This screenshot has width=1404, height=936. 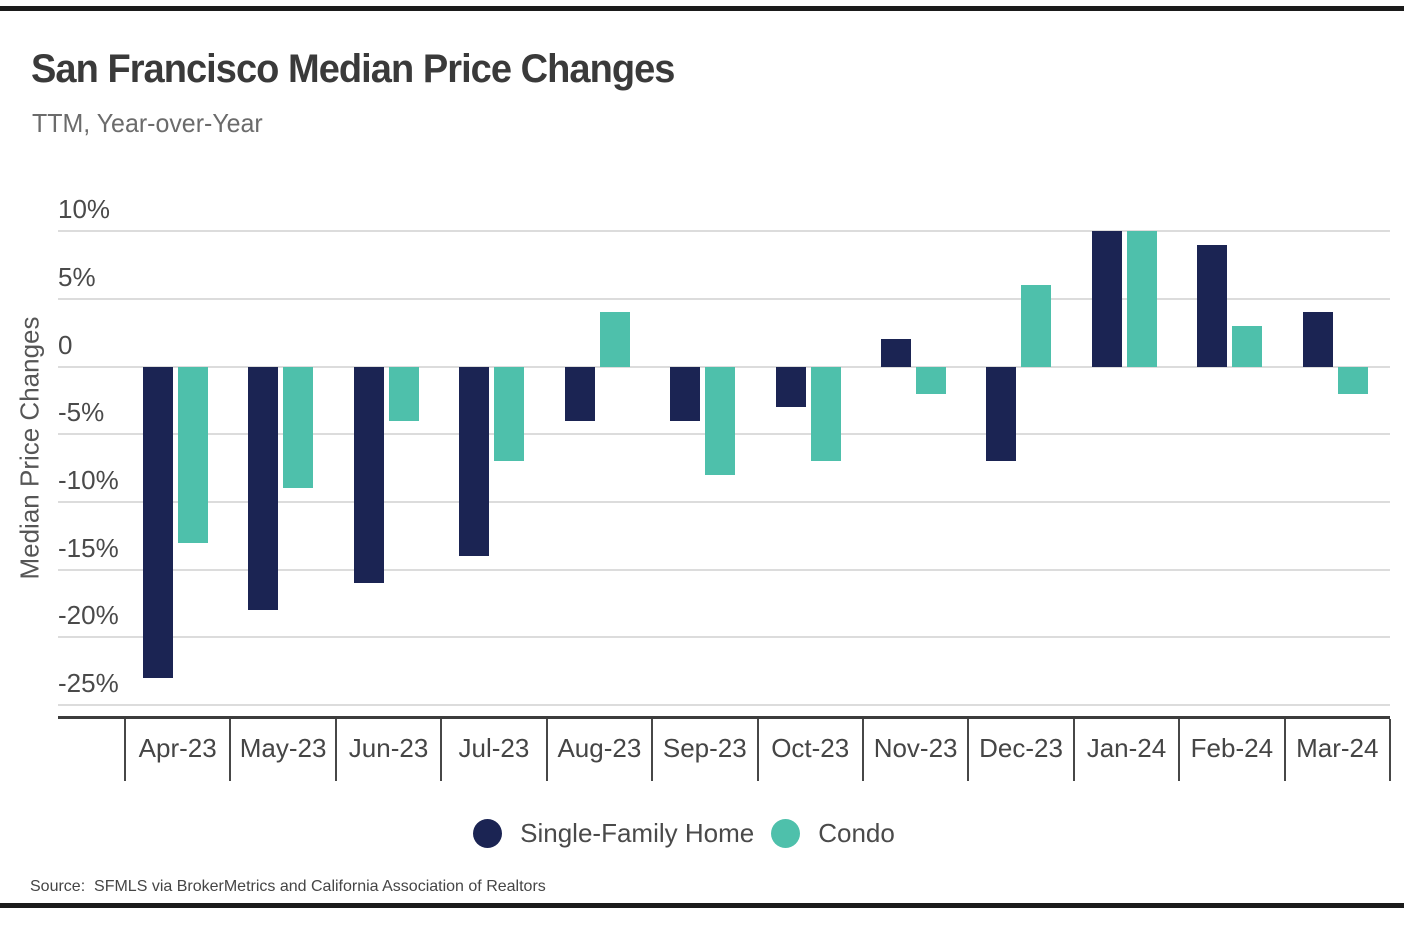 I want to click on legend-label-condo: Condo, so click(x=856, y=832).